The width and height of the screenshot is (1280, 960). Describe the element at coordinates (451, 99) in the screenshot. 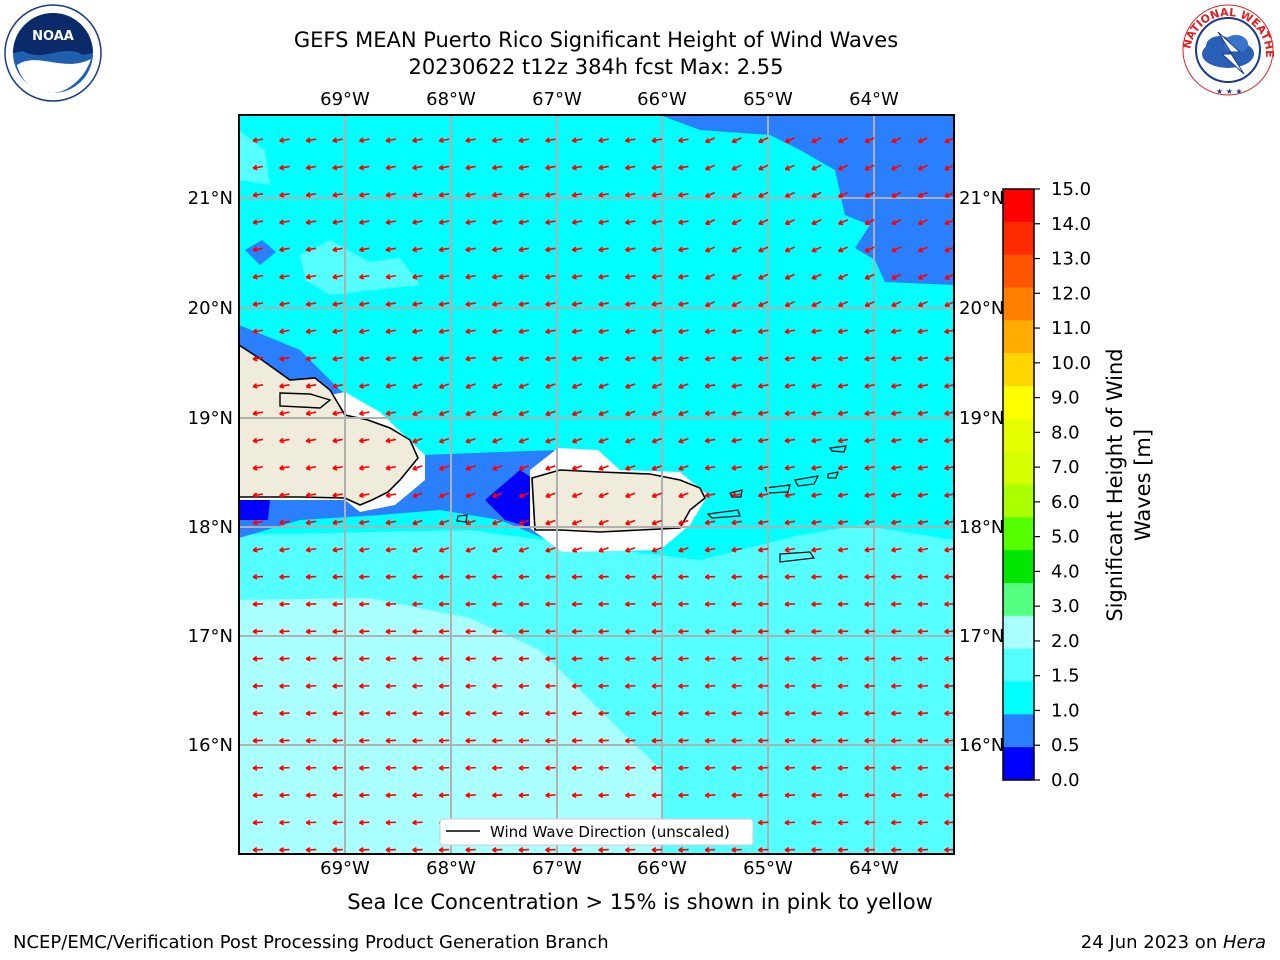

I see `lon-label: 68°W` at that location.